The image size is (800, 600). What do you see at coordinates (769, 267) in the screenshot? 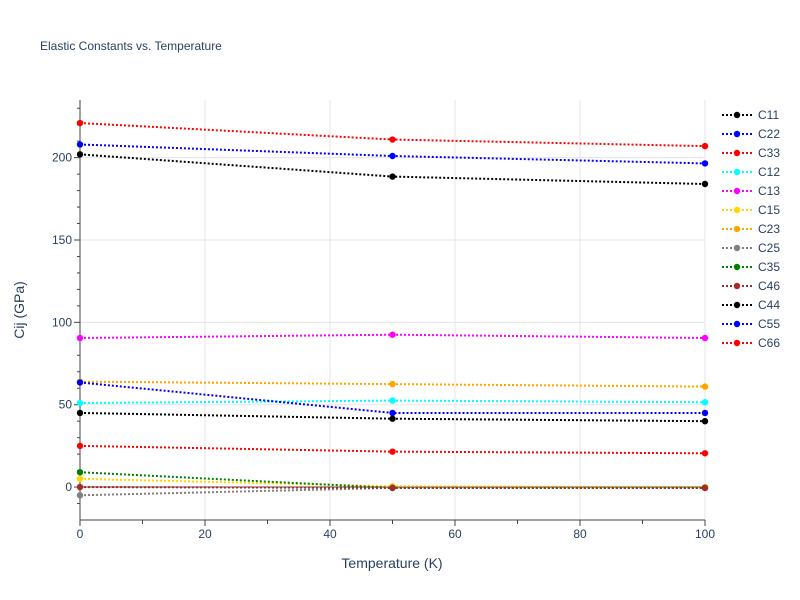
I see `legend-label: C35` at bounding box center [769, 267].